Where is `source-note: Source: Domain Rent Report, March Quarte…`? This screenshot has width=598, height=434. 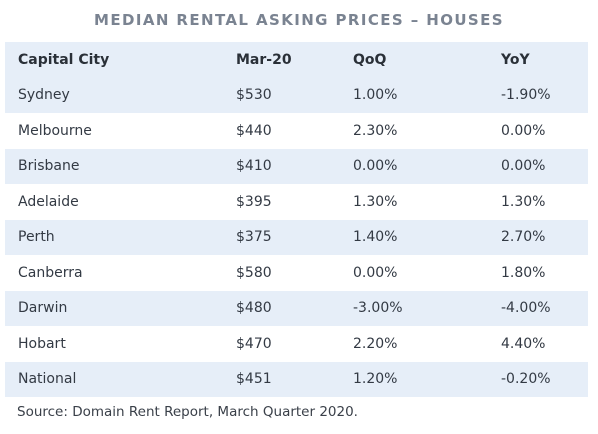
source-note: Source: Domain Rent Report, March Quarte… is located at coordinates (187, 412).